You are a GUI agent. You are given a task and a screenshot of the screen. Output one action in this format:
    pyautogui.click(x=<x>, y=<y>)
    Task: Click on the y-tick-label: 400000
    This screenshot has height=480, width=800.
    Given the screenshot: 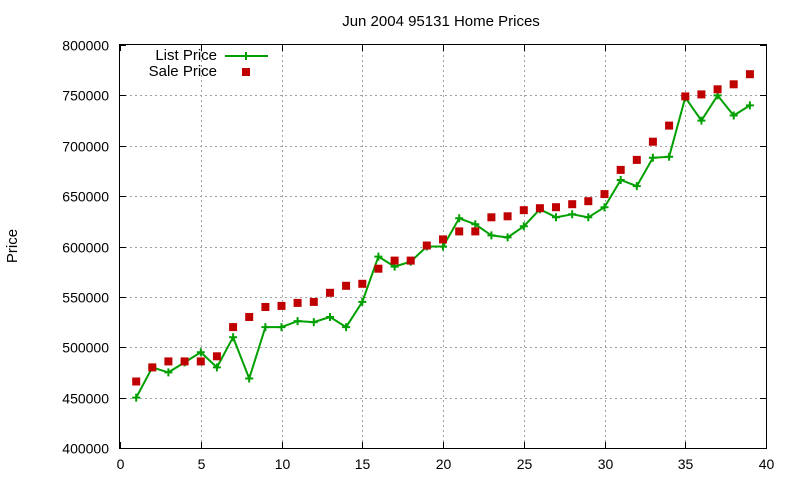 What is the action you would take?
    pyautogui.click(x=85, y=449)
    